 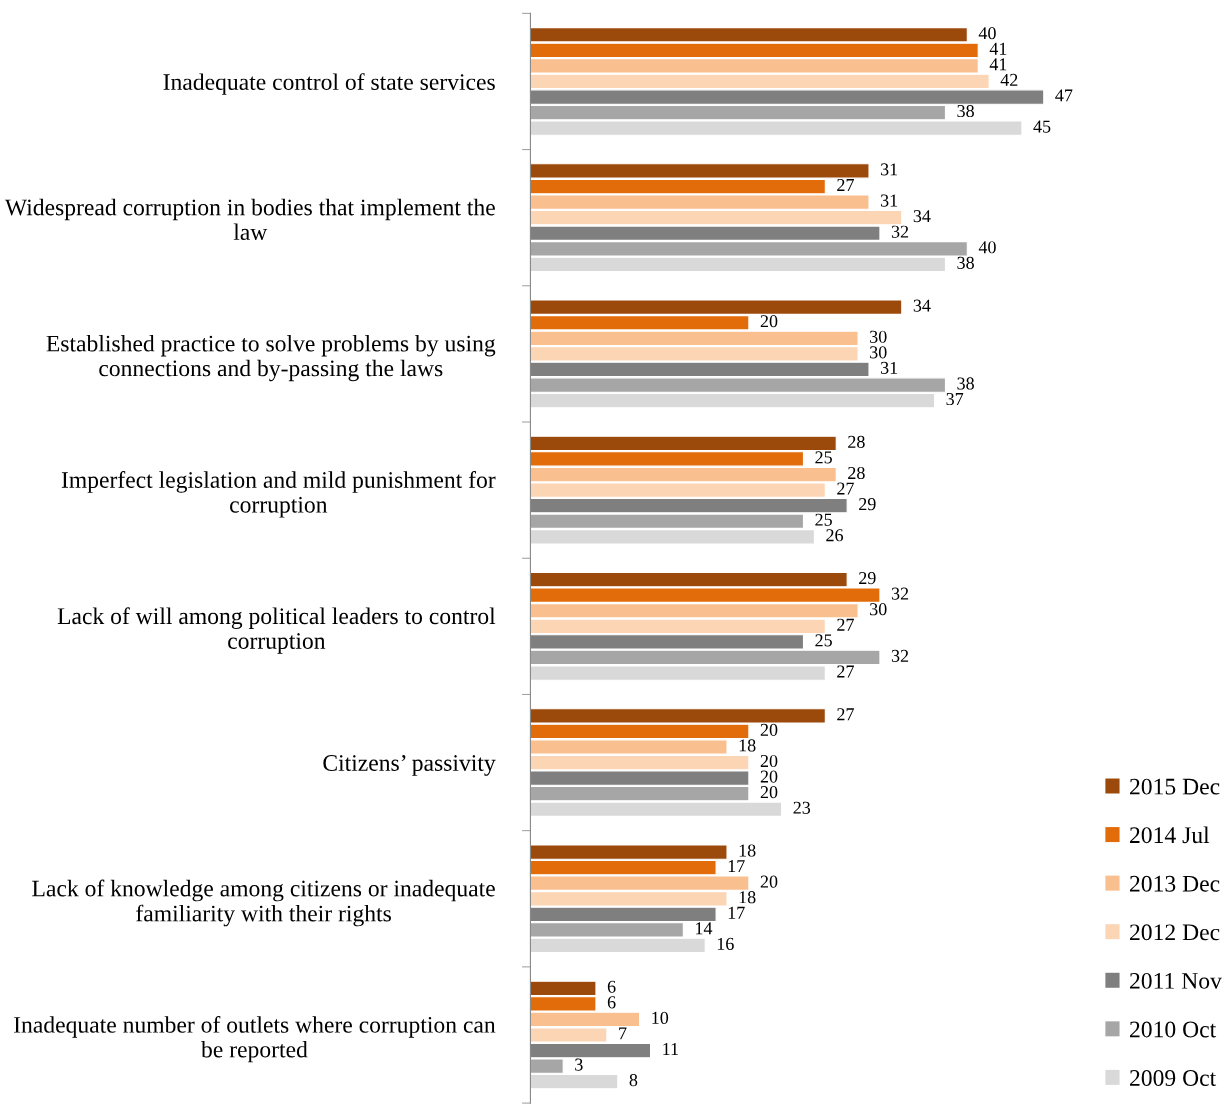 What do you see at coordinates (263, 903) in the screenshot?
I see `y-tick-label: Lack of knowledge among citizens or inadequate familiarity with their rights` at bounding box center [263, 903].